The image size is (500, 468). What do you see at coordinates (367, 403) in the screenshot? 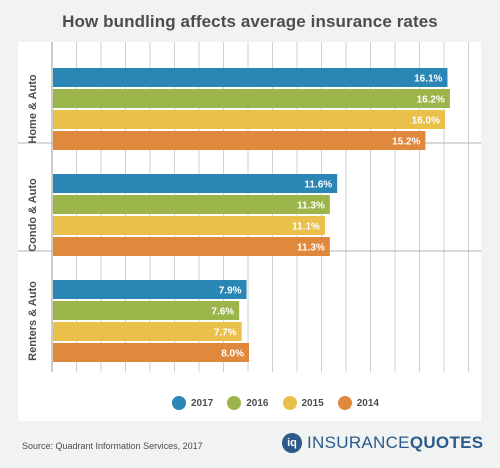
I see `legend-label-2014: 2014` at bounding box center [367, 403].